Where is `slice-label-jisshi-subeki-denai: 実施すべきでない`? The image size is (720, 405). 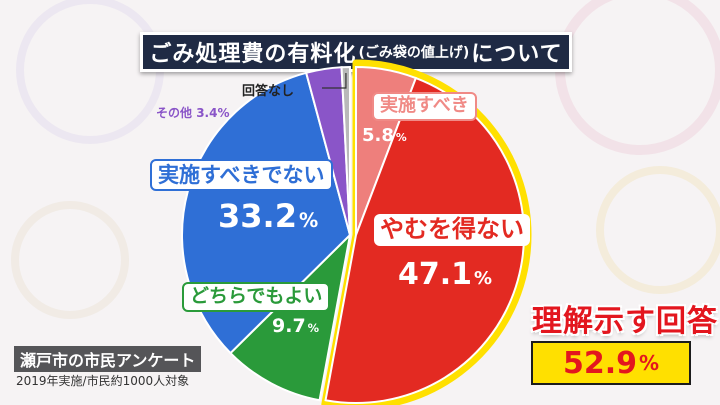 slice-label-jisshi-subeki-denai: 実施すべきでない is located at coordinates (241, 175).